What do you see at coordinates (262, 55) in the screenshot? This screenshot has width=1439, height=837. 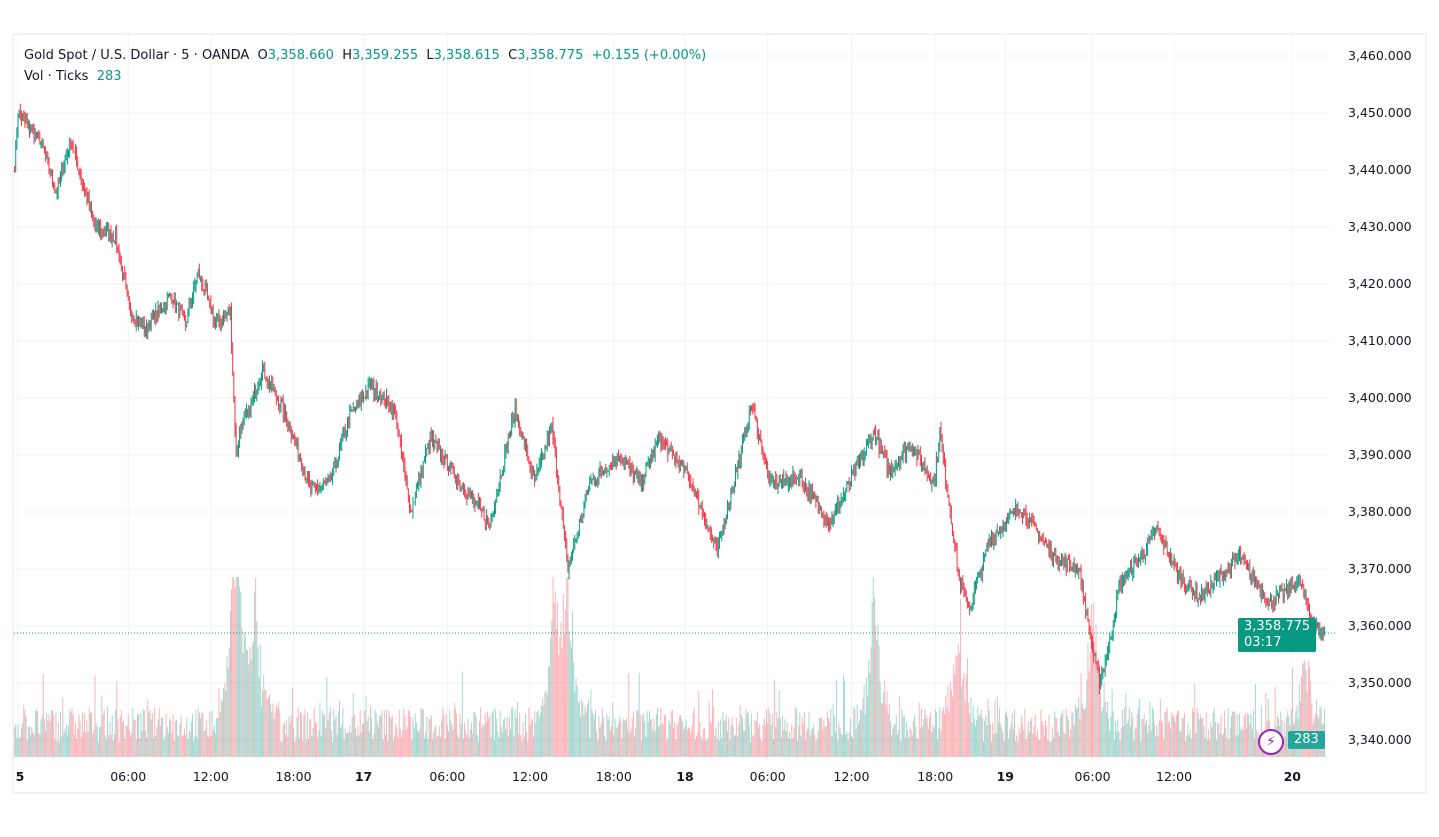 I see `open-label: O` at bounding box center [262, 55].